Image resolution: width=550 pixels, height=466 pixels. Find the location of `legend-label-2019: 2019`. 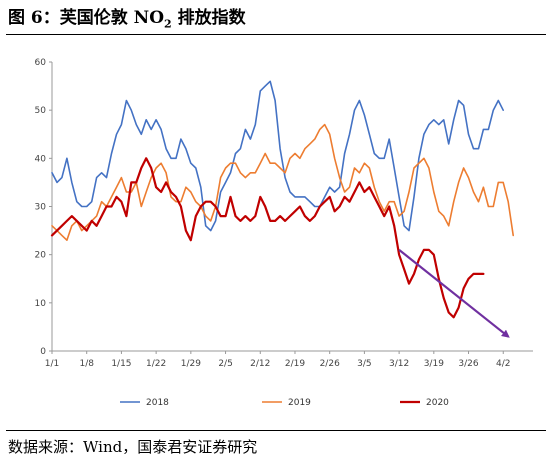

legend-label-2019: 2019 is located at coordinates (299, 403).